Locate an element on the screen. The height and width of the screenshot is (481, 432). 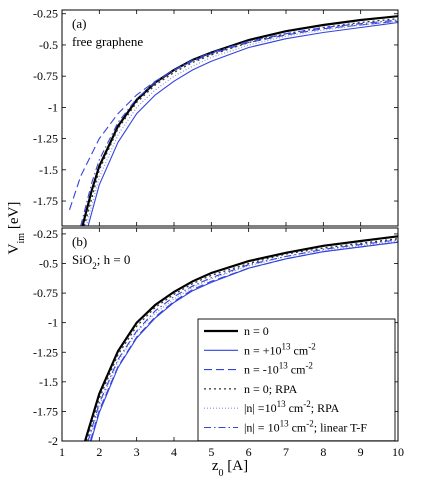
y-tick-label: -2 is located at coordinates (53, 441).